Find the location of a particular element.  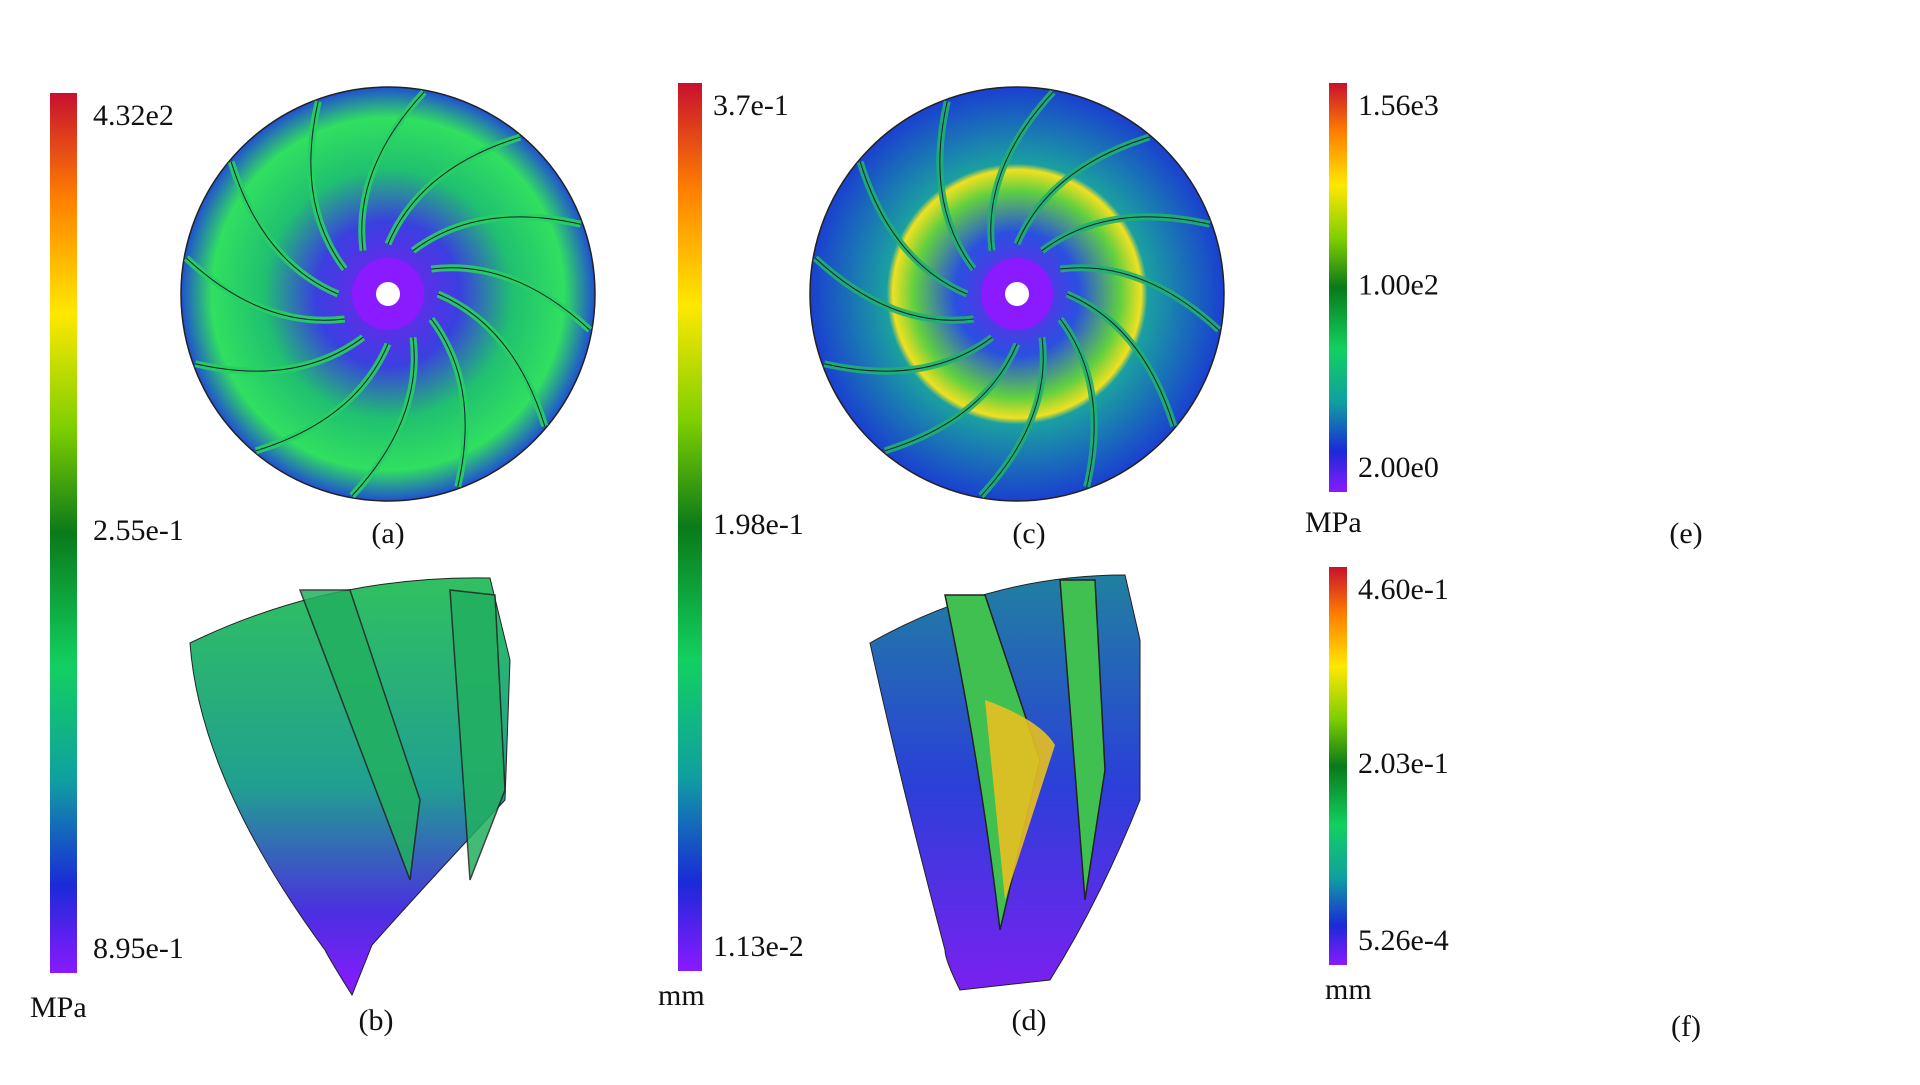

sector-blade is located at coordinates (402, 735).